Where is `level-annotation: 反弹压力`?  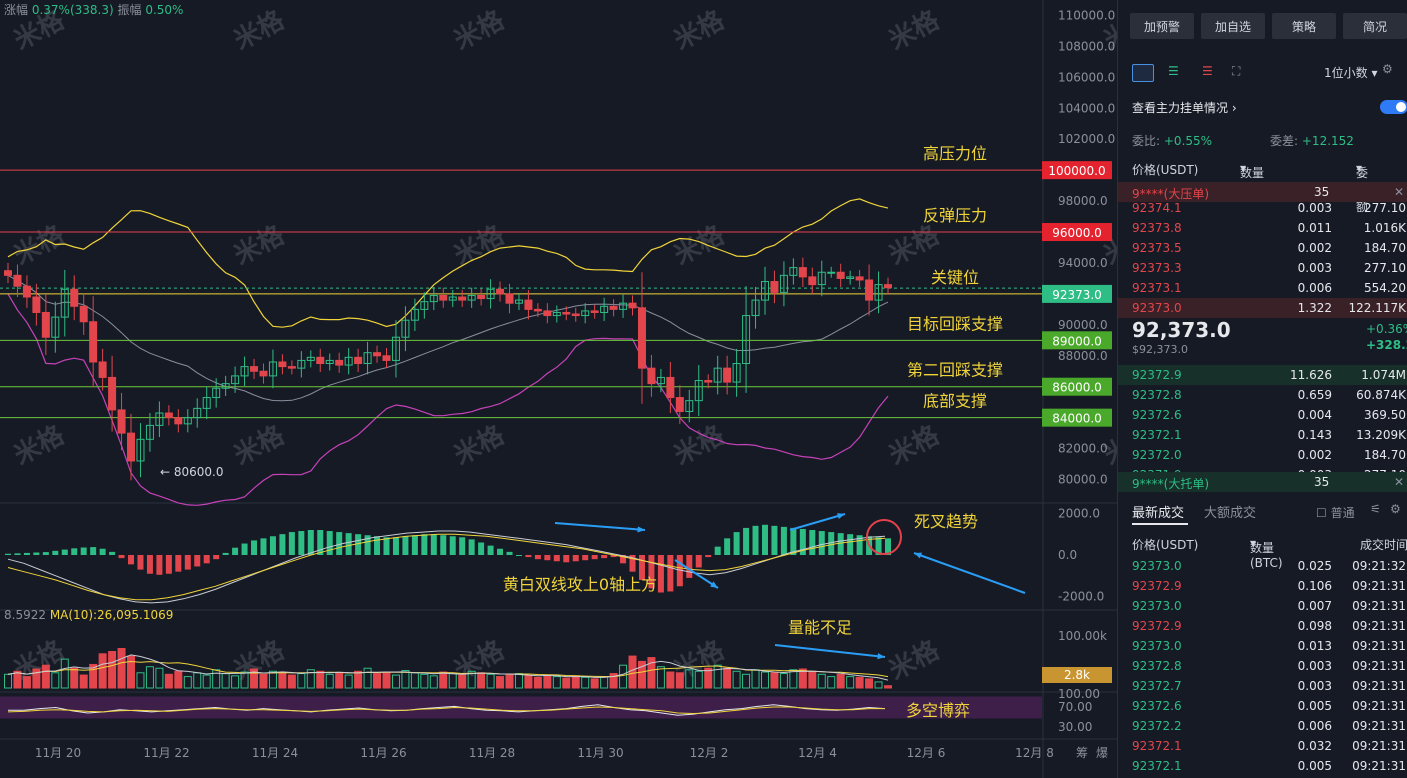
level-annotation: 反弹压力 is located at coordinates (955, 215).